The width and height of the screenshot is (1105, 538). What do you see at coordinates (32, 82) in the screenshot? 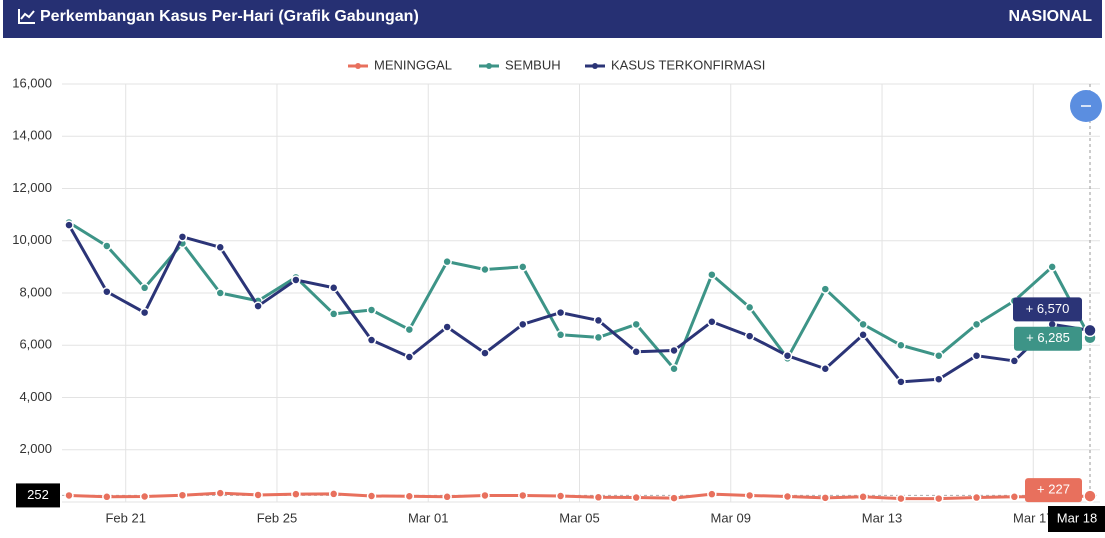
I see `y-tick-label: 16,000` at bounding box center [32, 82].